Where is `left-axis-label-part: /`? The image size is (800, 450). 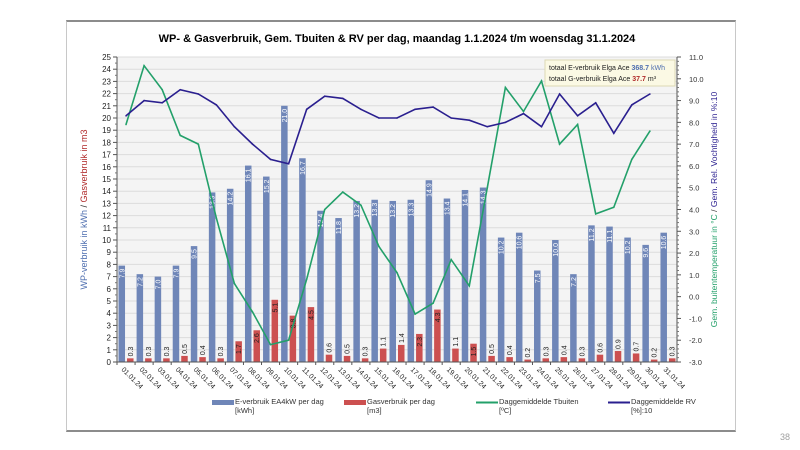 left-axis-label-part: / is located at coordinates (84, 207).